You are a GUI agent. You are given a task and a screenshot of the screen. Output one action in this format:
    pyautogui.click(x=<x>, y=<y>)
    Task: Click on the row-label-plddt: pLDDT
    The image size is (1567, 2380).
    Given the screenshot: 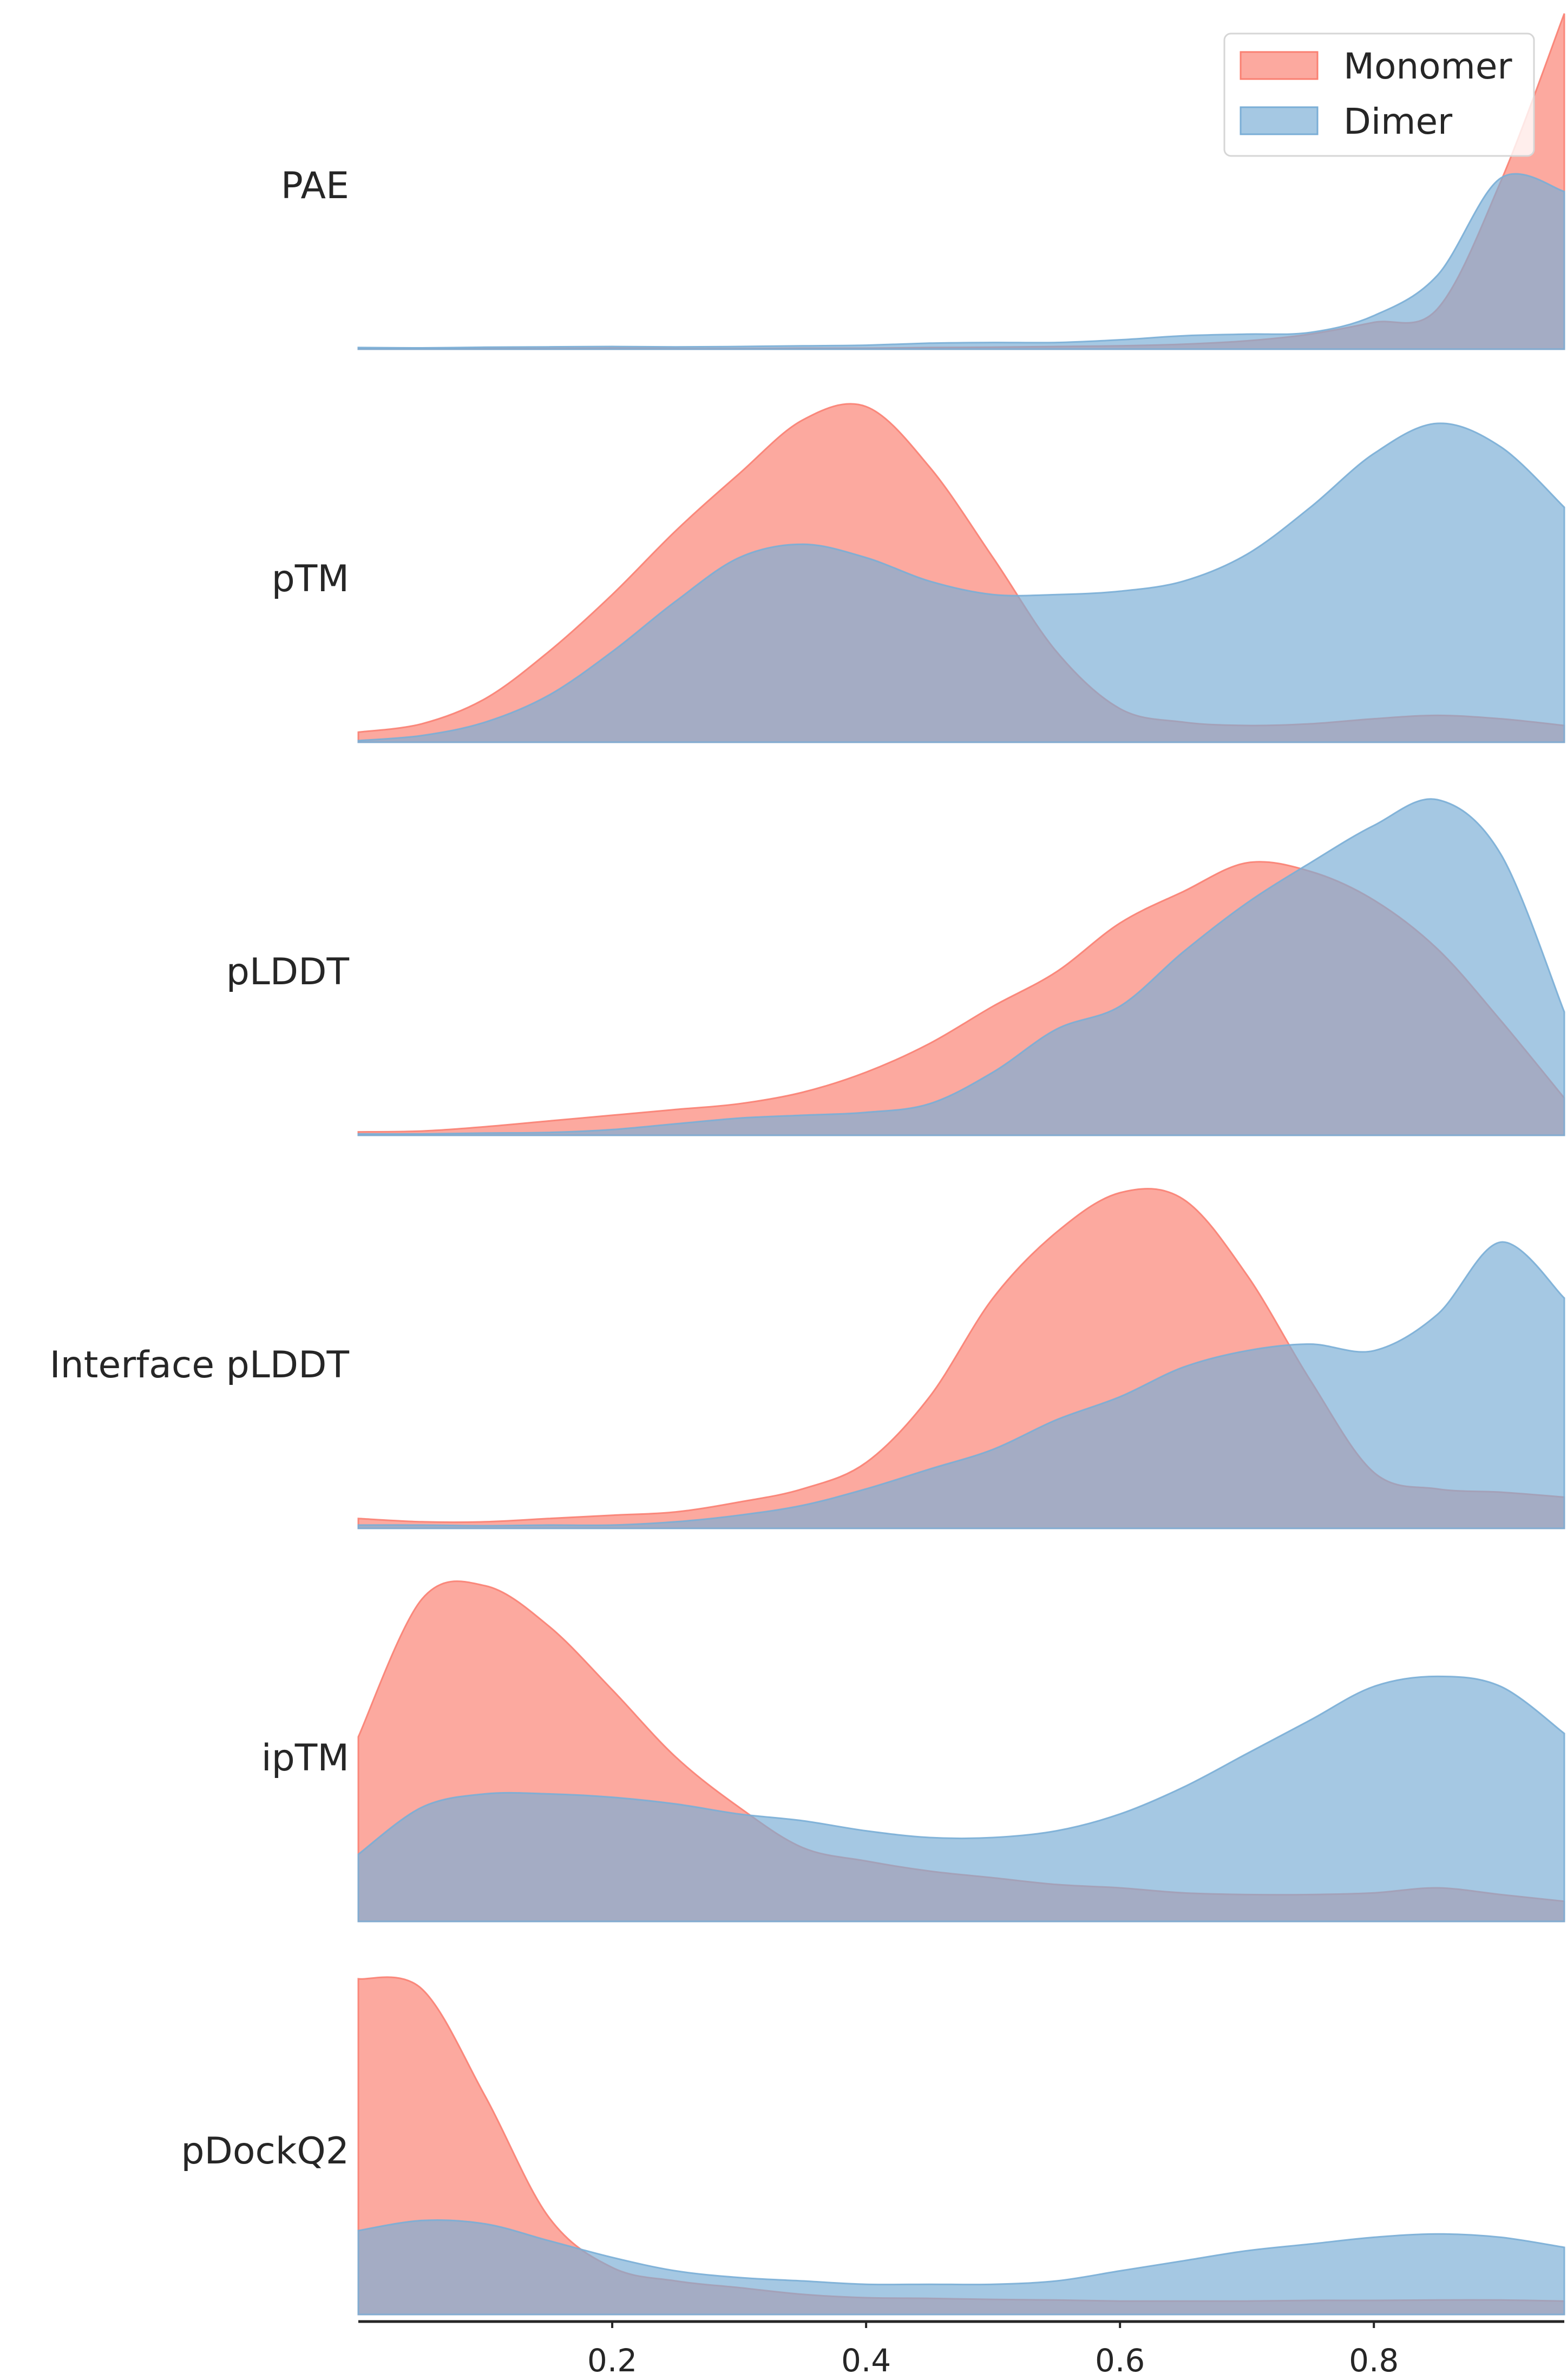 What is the action you would take?
    pyautogui.click(x=288, y=972)
    